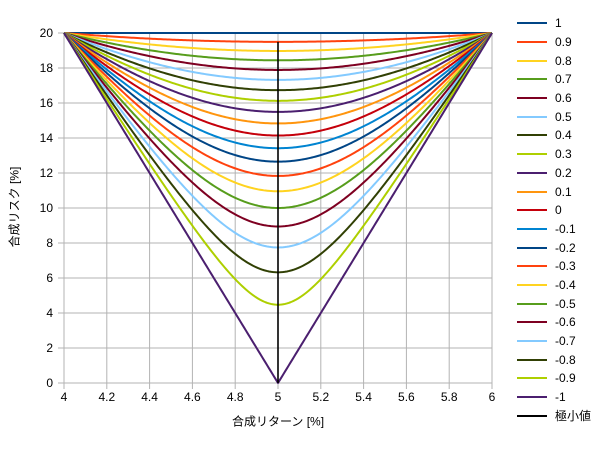  What do you see at coordinates (554, 191) in the screenshot?
I see `legend-item-0.1: 0.1` at bounding box center [554, 191].